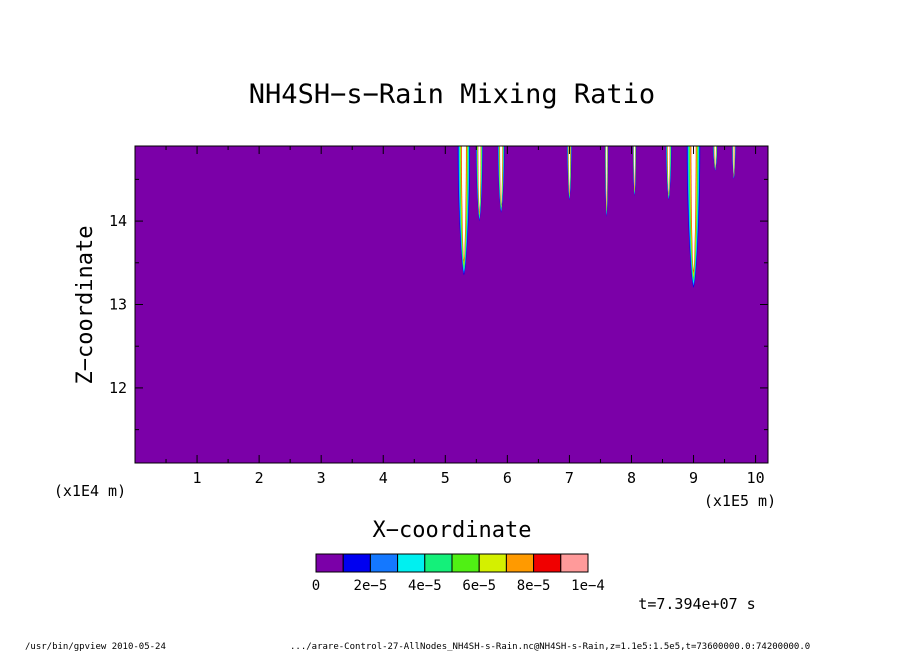 The width and height of the screenshot is (904, 654). I want to click on x-tick-label: 4, so click(383, 478).